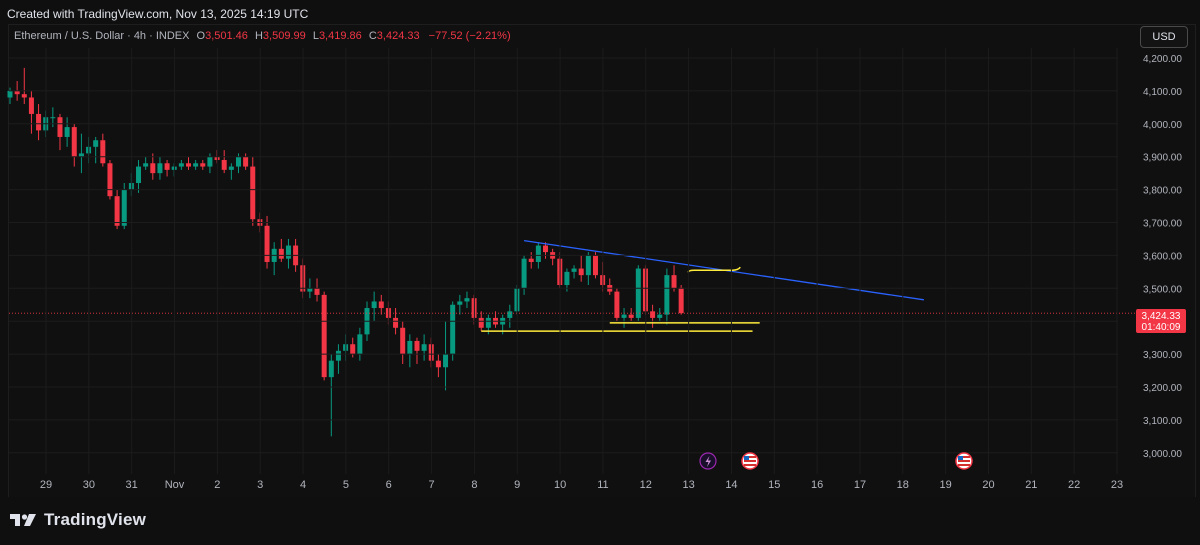 The height and width of the screenshot is (545, 1200). Describe the element at coordinates (1162, 421) in the screenshot. I see `price-tick-label: 3,100.00` at that location.